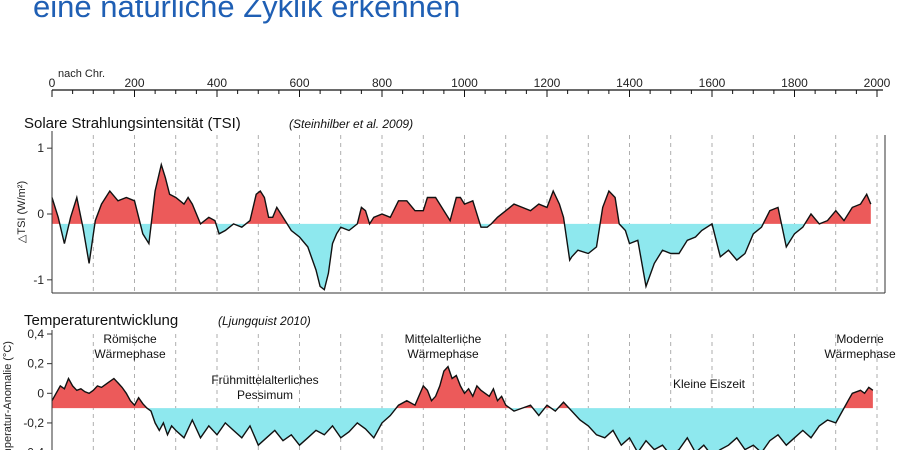 The image size is (900, 450). I want to click on time-axis-tick-label: 1600, so click(712, 83).